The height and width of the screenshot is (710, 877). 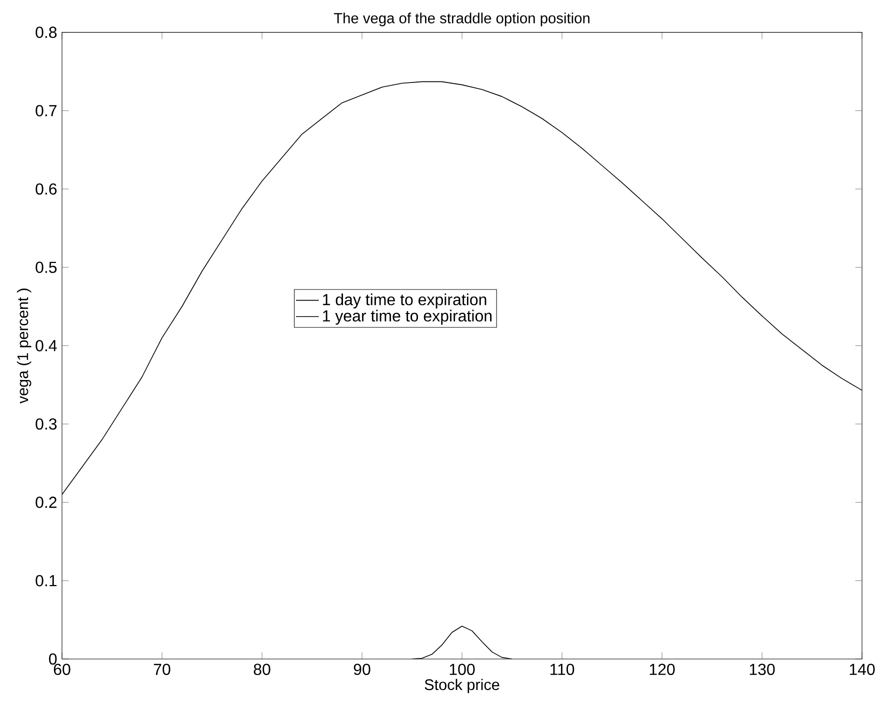 I want to click on y-tick-label: 0.8, so click(x=46, y=32).